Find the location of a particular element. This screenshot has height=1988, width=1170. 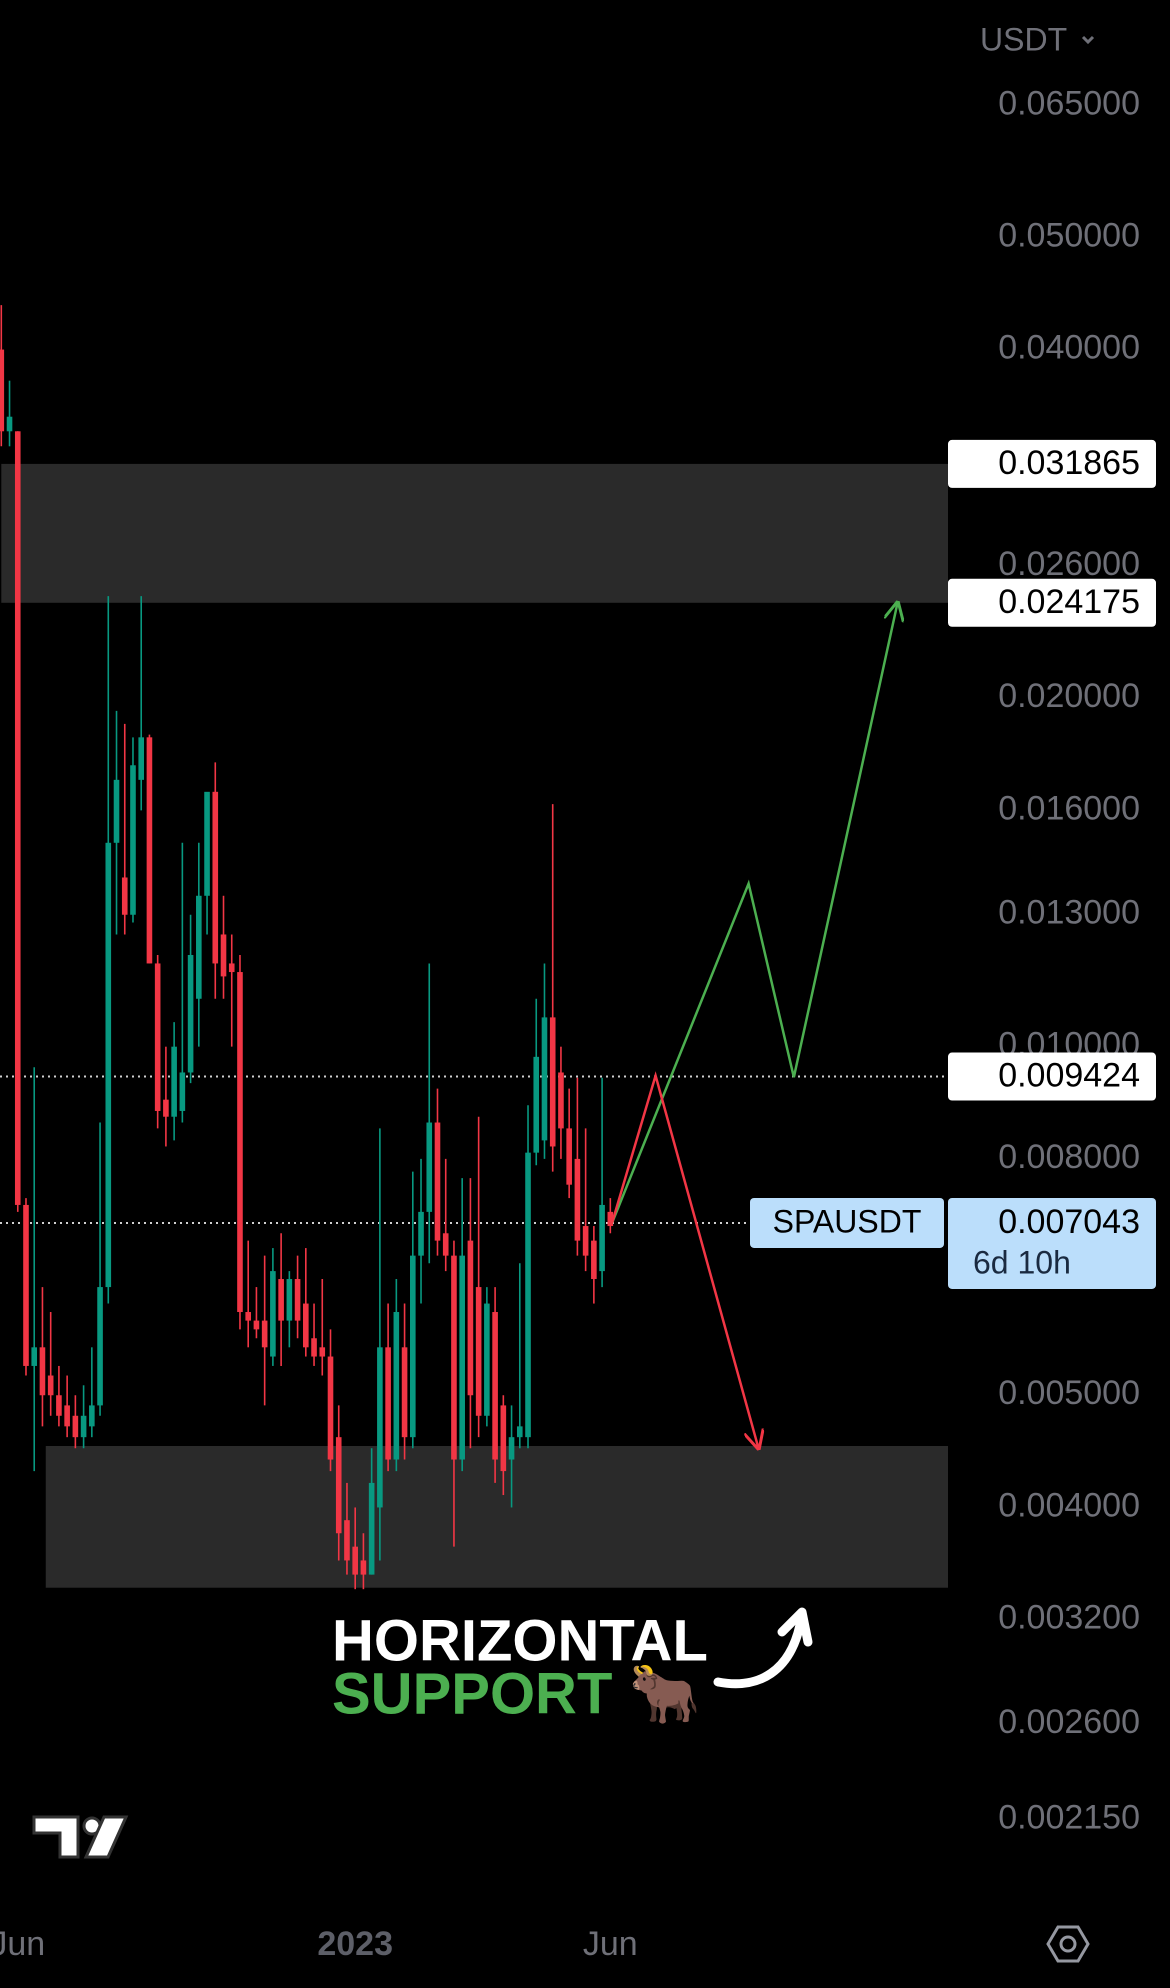

projection-path is located at coordinates (754, 913).